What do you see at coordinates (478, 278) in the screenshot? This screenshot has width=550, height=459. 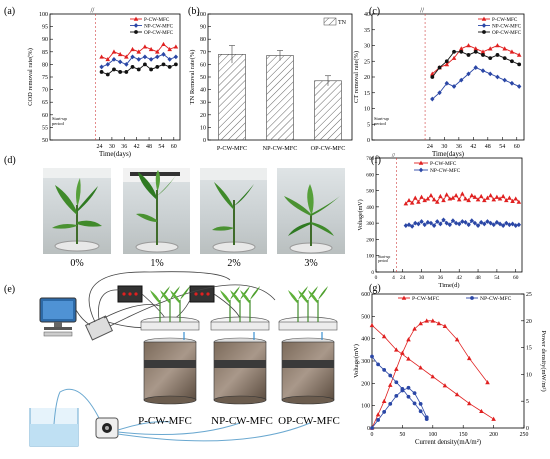 I see `x-tick-label: 48` at bounding box center [478, 278].